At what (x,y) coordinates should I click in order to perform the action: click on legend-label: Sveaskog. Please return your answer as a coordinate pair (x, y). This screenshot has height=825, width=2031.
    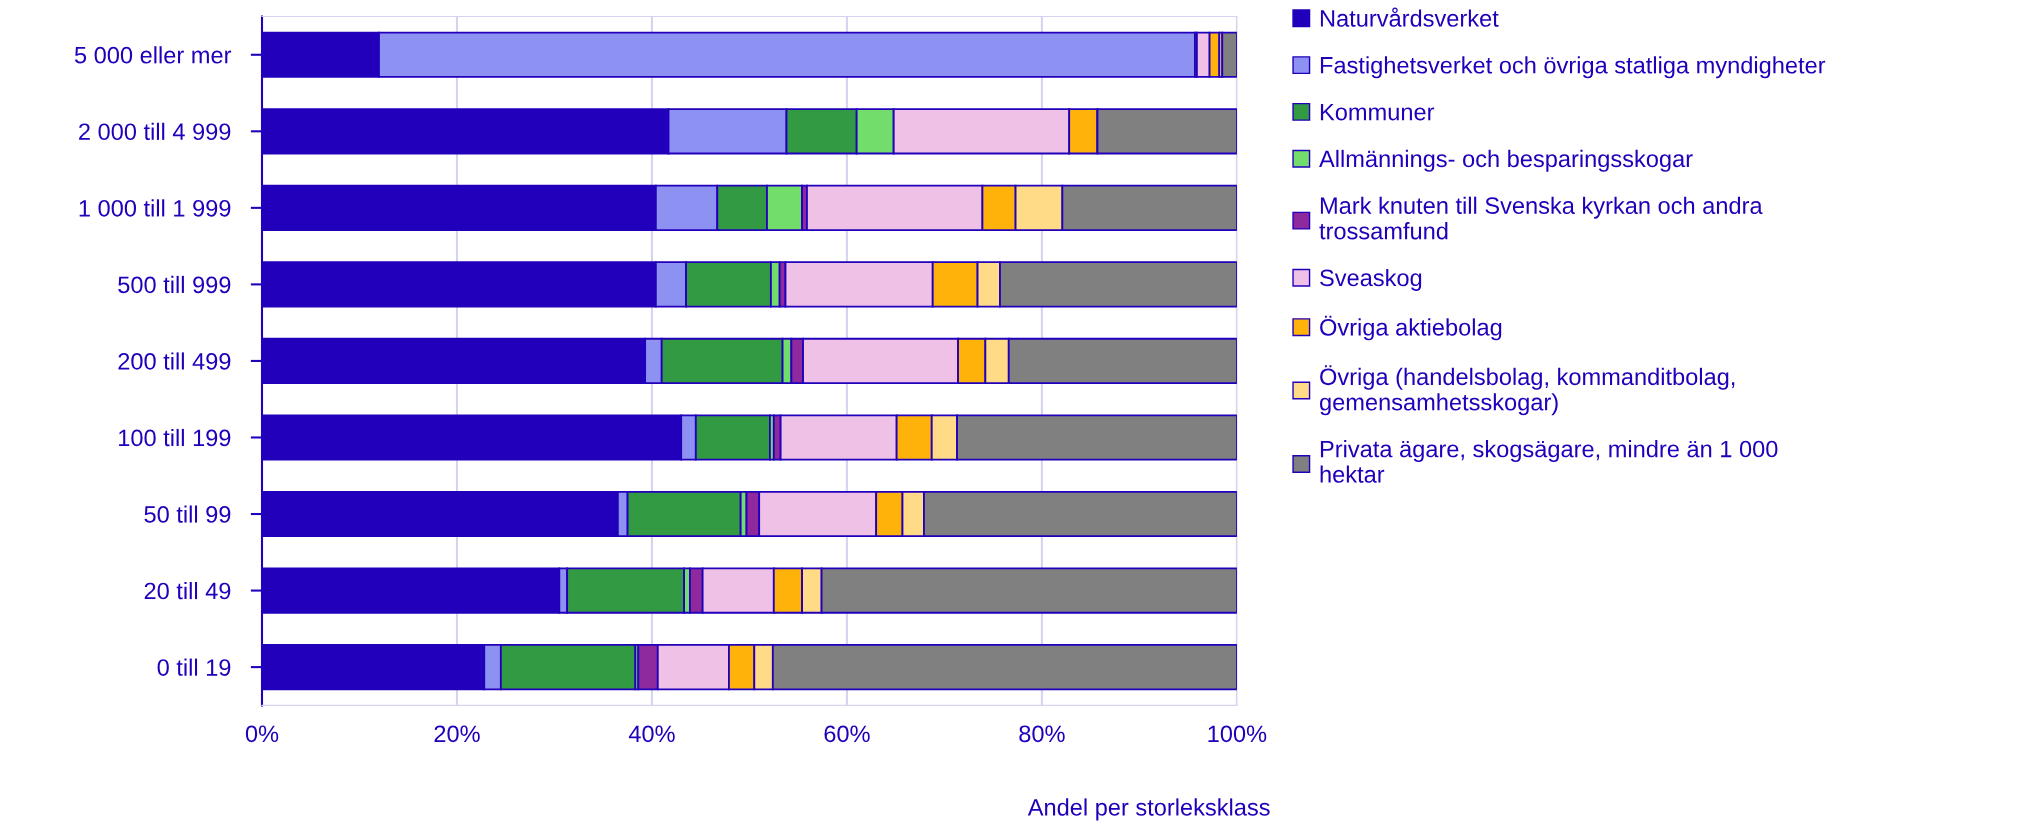
    Looking at the image, I should click on (1371, 279).